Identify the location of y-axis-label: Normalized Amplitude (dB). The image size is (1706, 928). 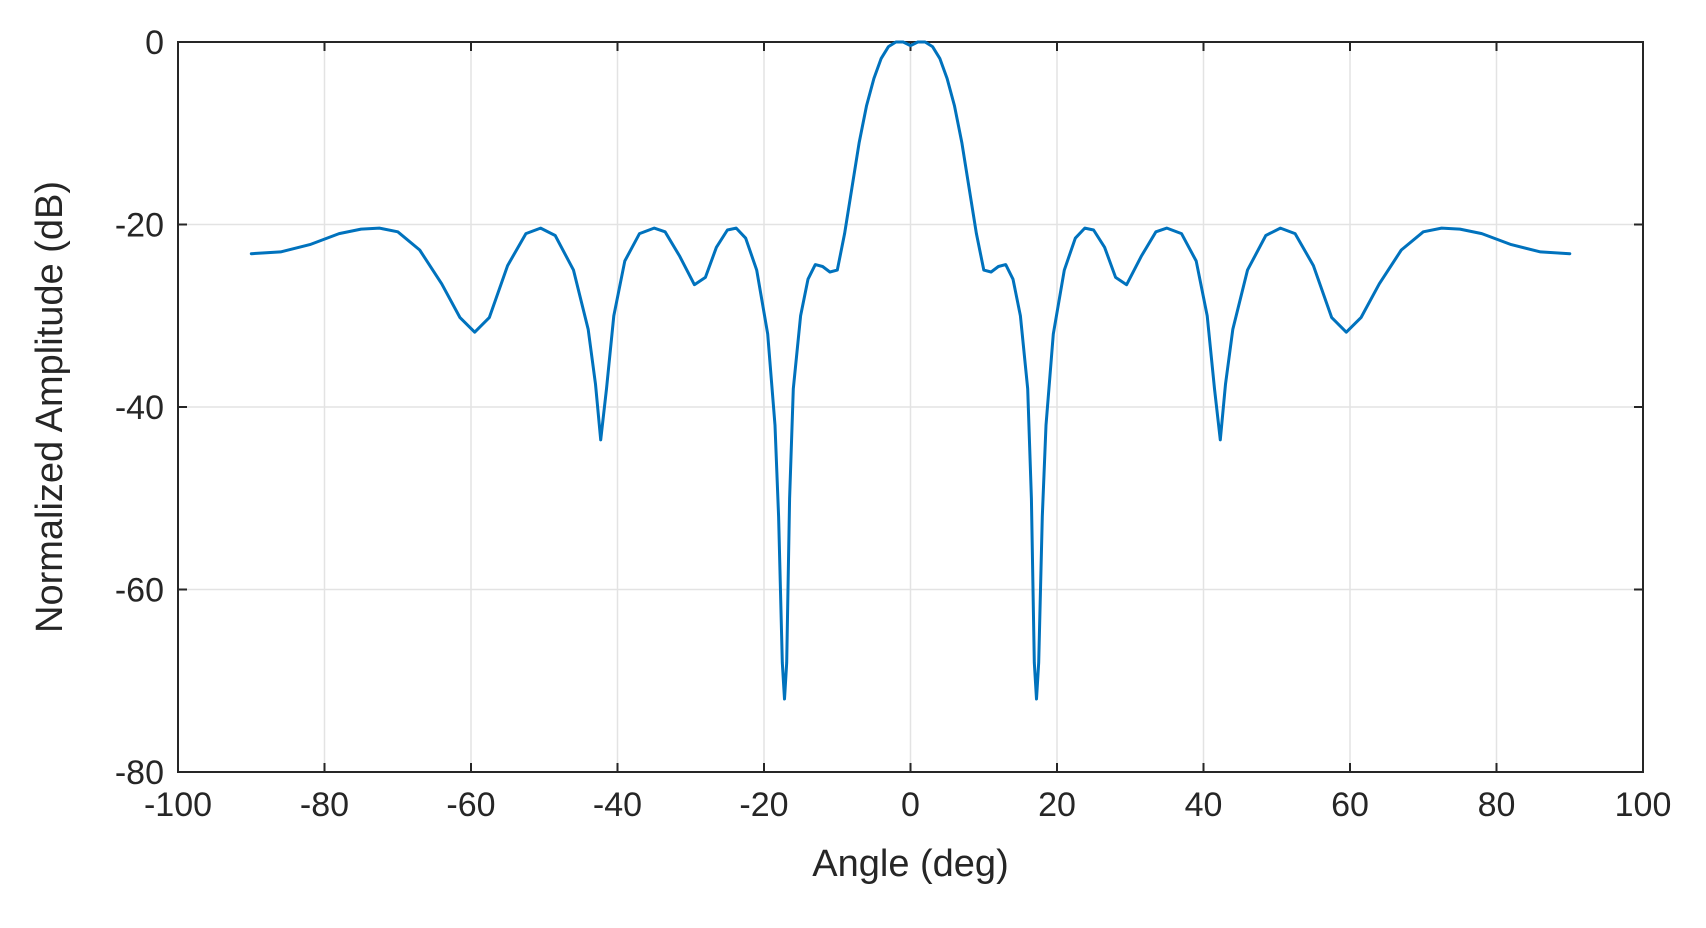
(50, 407).